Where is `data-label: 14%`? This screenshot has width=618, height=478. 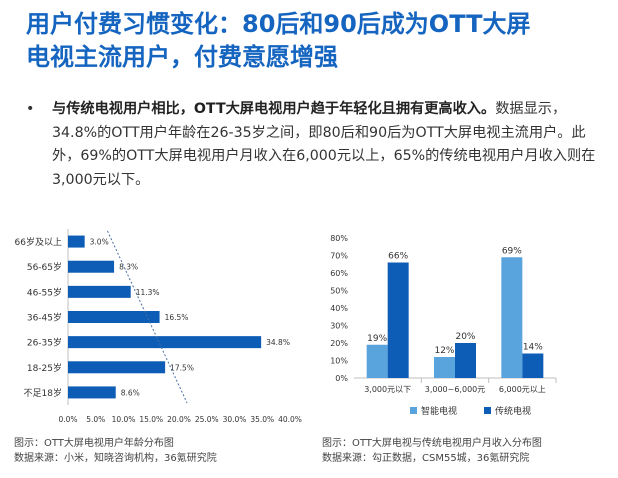
data-label: 14% is located at coordinates (533, 348).